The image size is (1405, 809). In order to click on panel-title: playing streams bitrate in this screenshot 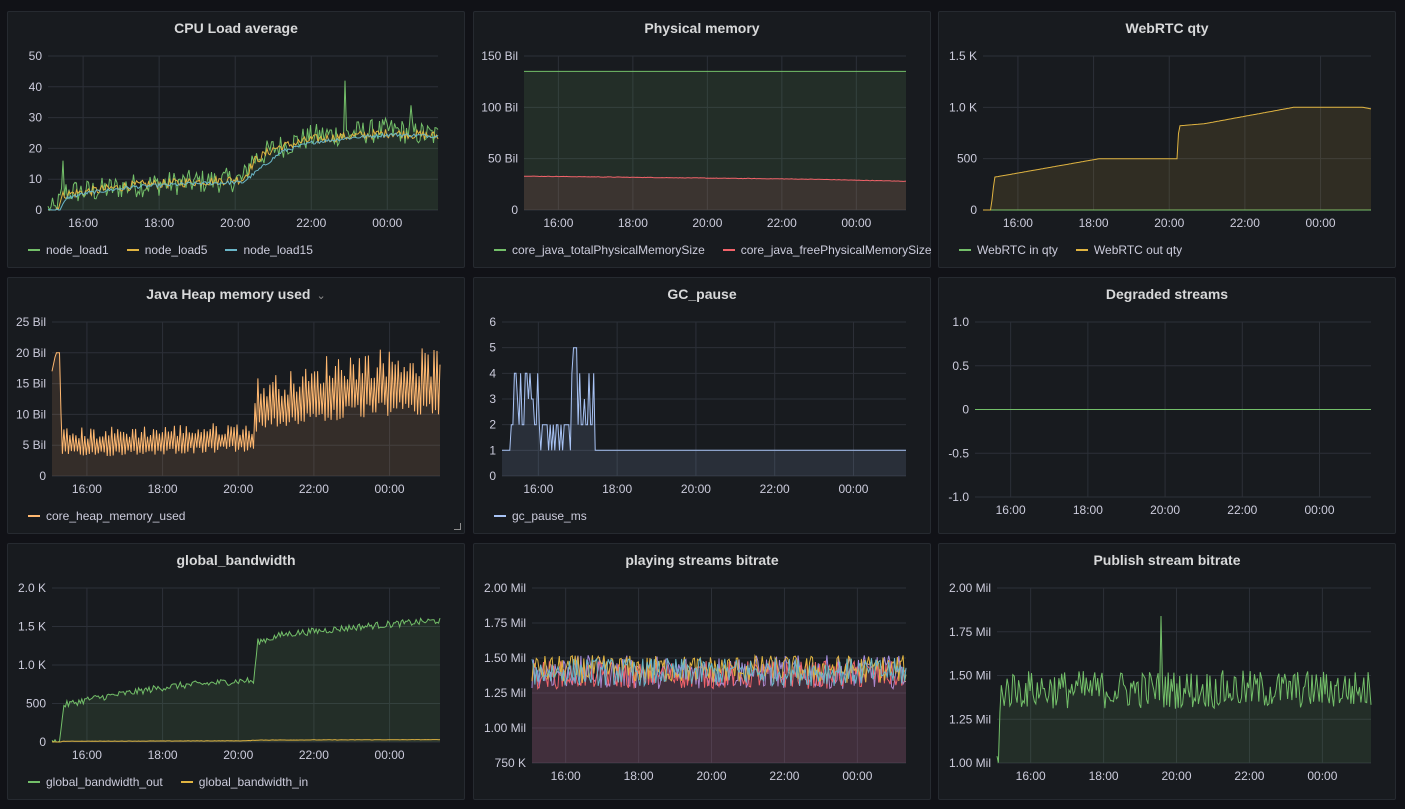, I will do `click(702, 560)`.